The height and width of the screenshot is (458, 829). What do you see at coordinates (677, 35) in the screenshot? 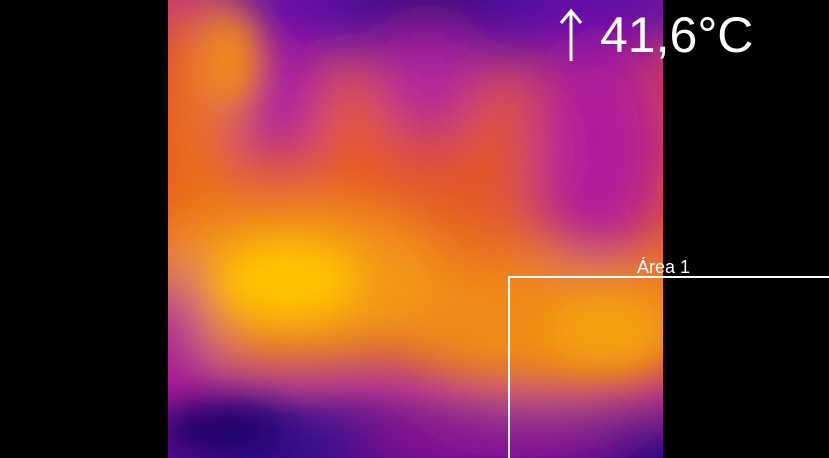
I see `max-temperature-value: 41,6°C` at bounding box center [677, 35].